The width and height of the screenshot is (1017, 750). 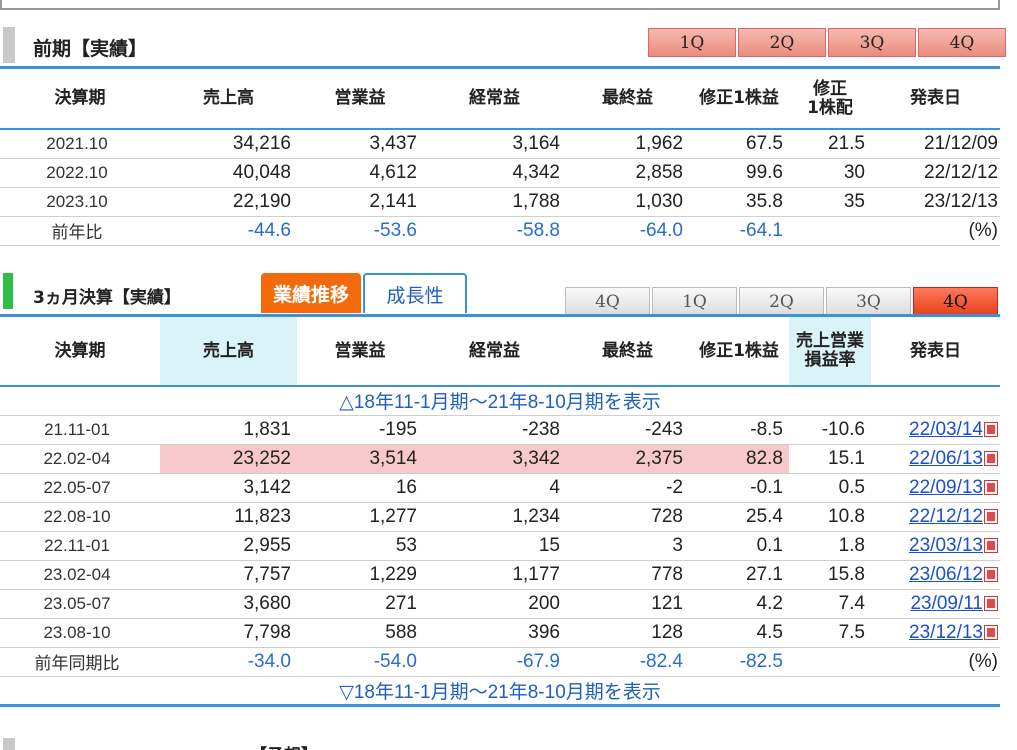 I want to click on cell-net-profit: 1,962, so click(x=627, y=144).